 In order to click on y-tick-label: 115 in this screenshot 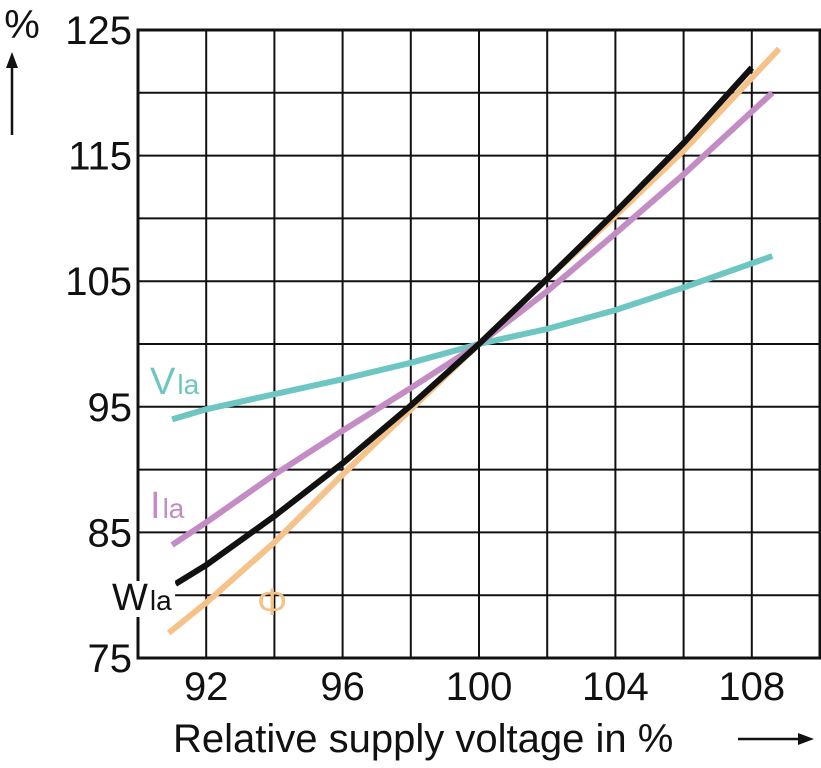, I will do `click(100, 157)`.